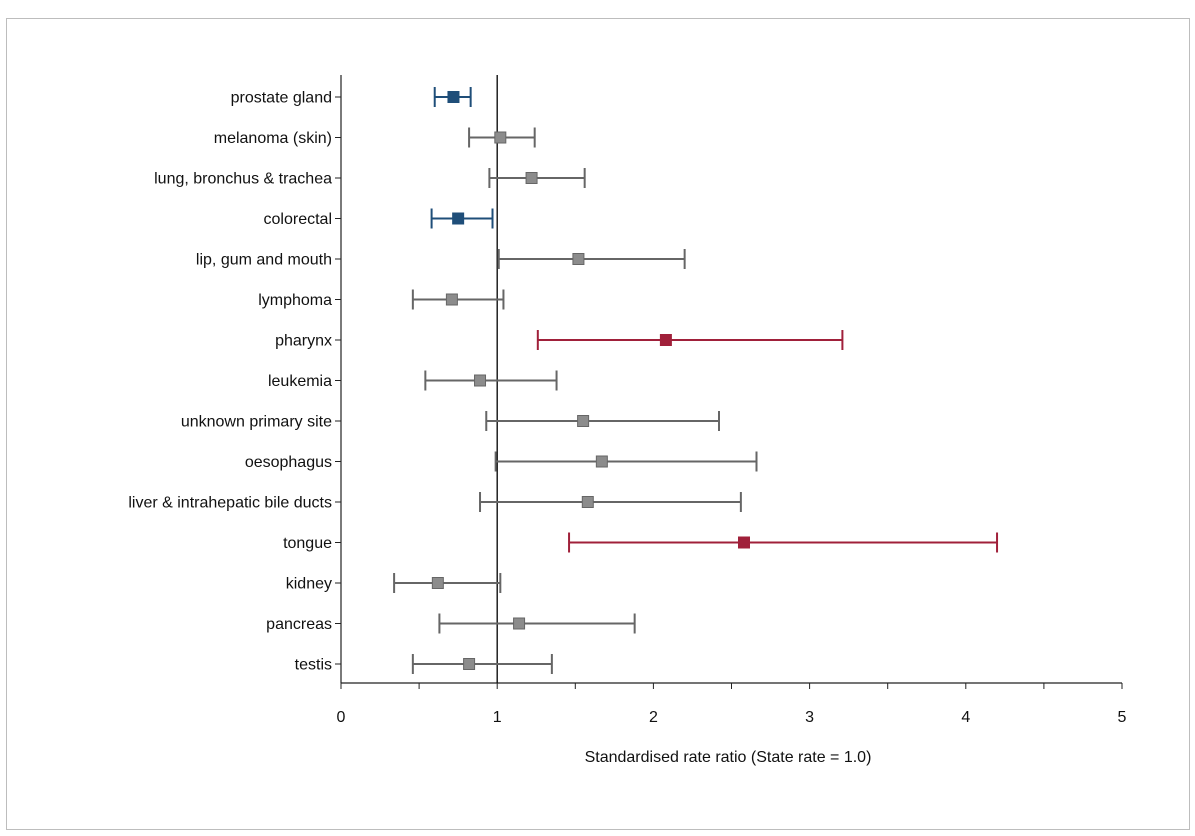 The width and height of the screenshot is (1195, 836). Describe the element at coordinates (230, 503) in the screenshot. I see `category-label: liver & intrahepatic bile ducts` at that location.